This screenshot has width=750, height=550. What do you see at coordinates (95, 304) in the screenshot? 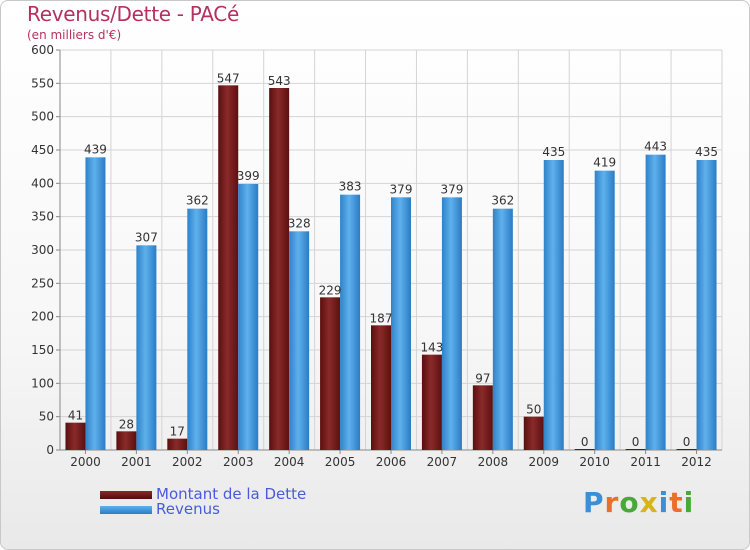
I see `bar-revenue-2000` at bounding box center [95, 304].